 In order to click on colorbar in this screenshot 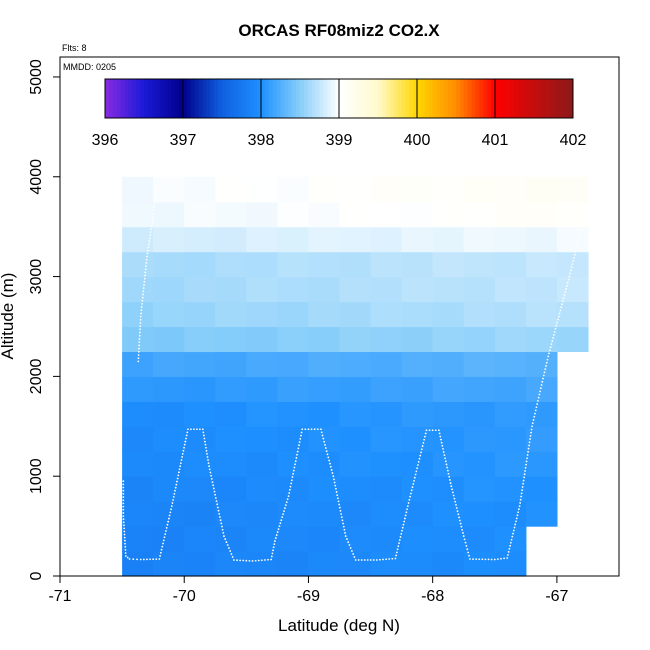, I will do `click(339, 98)`.